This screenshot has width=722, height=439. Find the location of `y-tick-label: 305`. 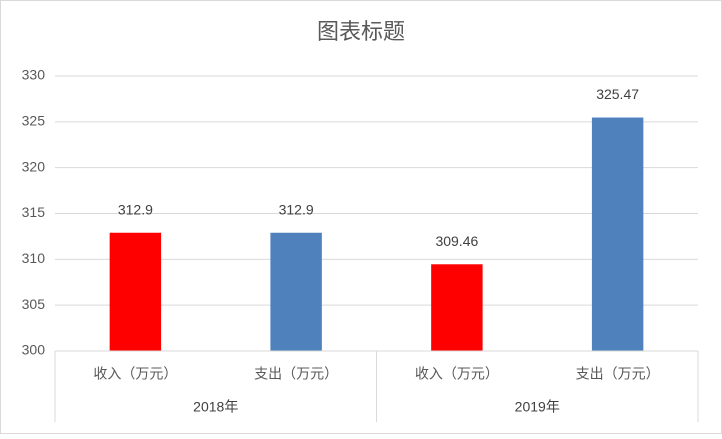

y-tick-label: 305 is located at coordinates (34, 304).